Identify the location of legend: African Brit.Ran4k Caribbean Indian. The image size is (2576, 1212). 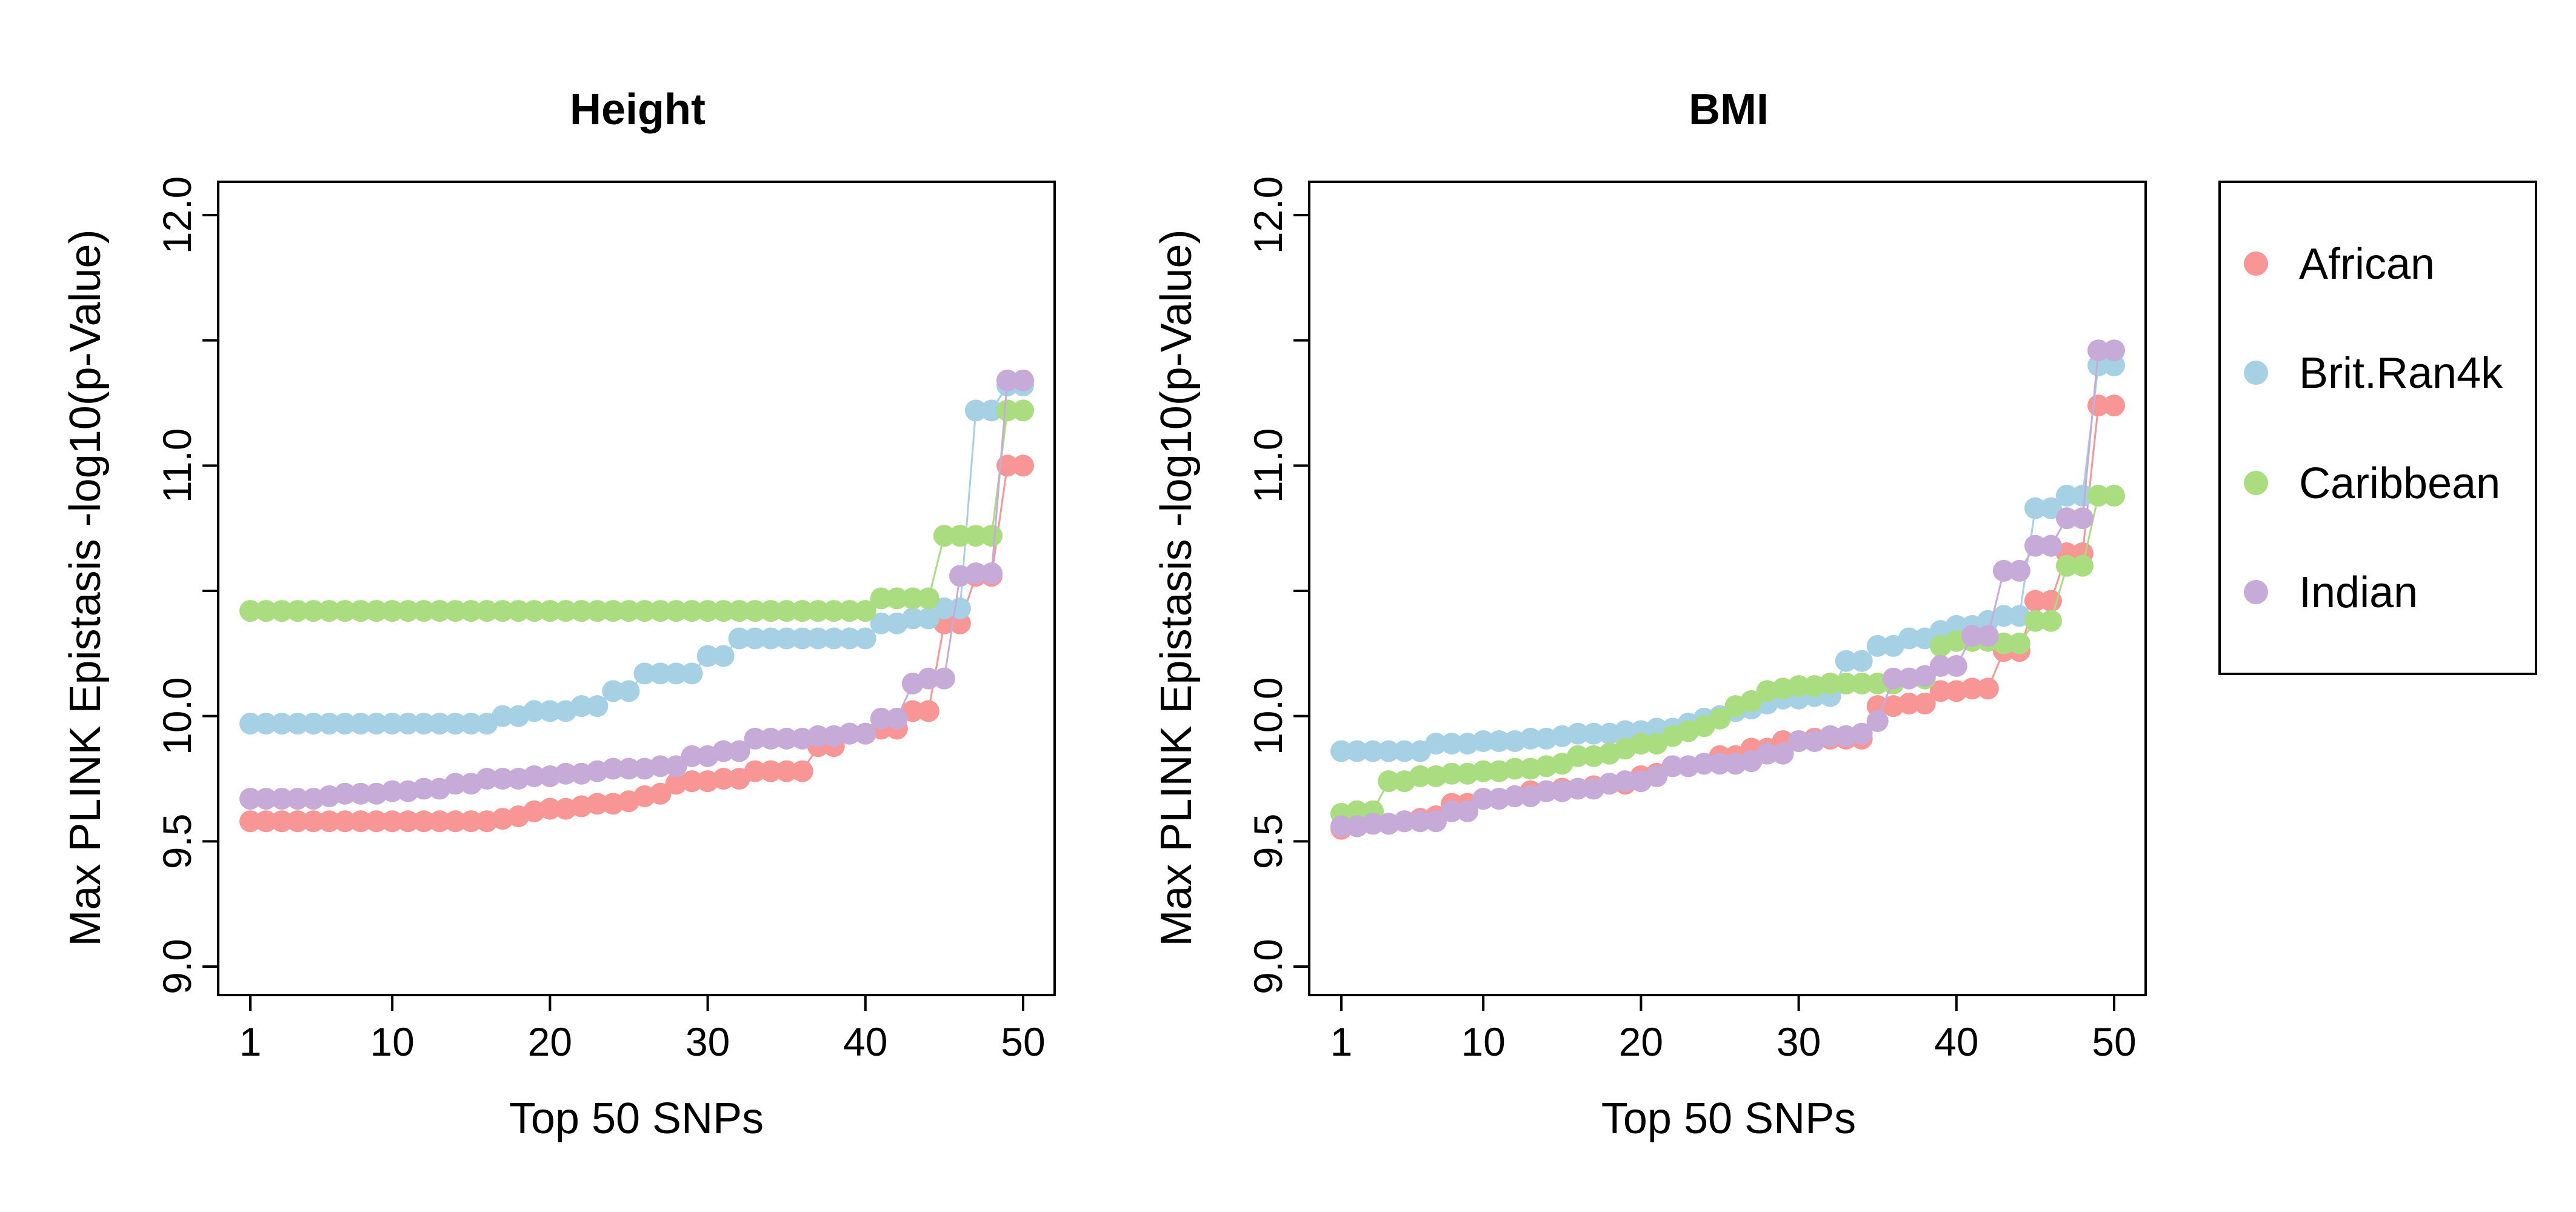
(2377, 428).